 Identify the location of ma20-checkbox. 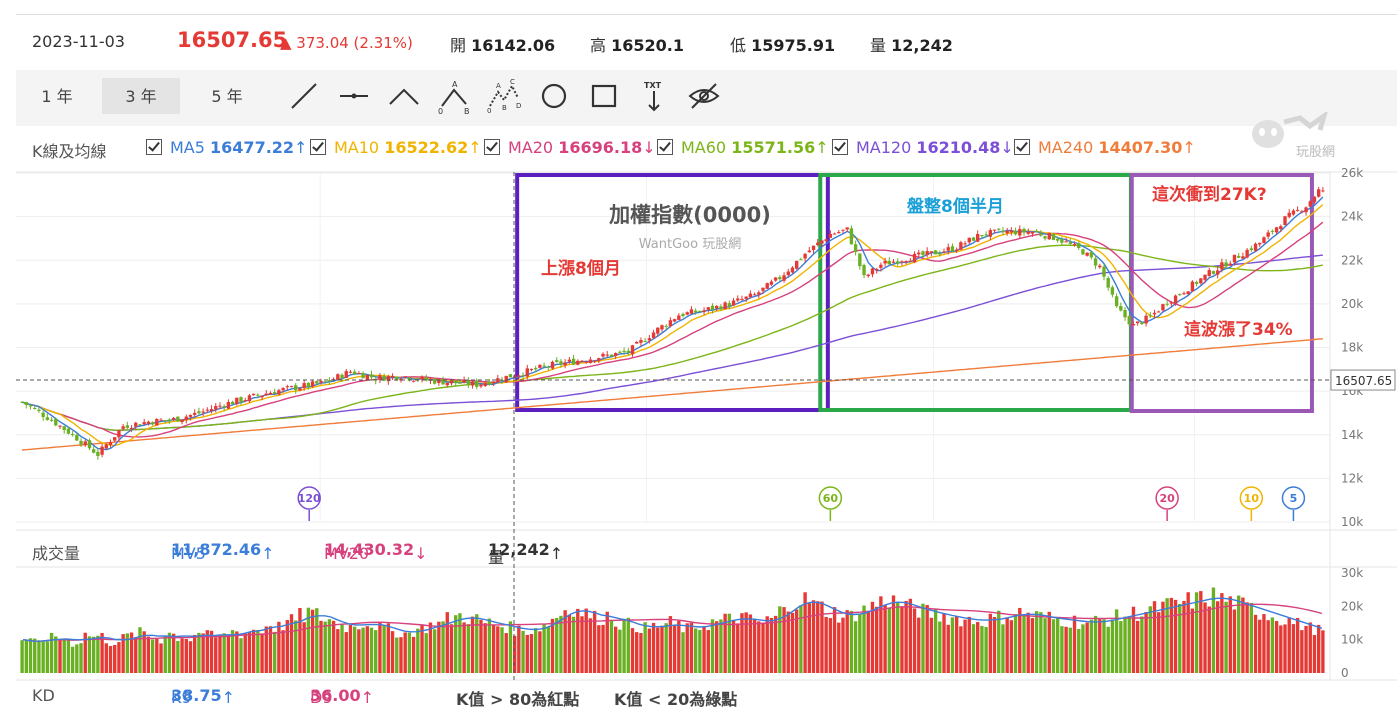
(492, 147).